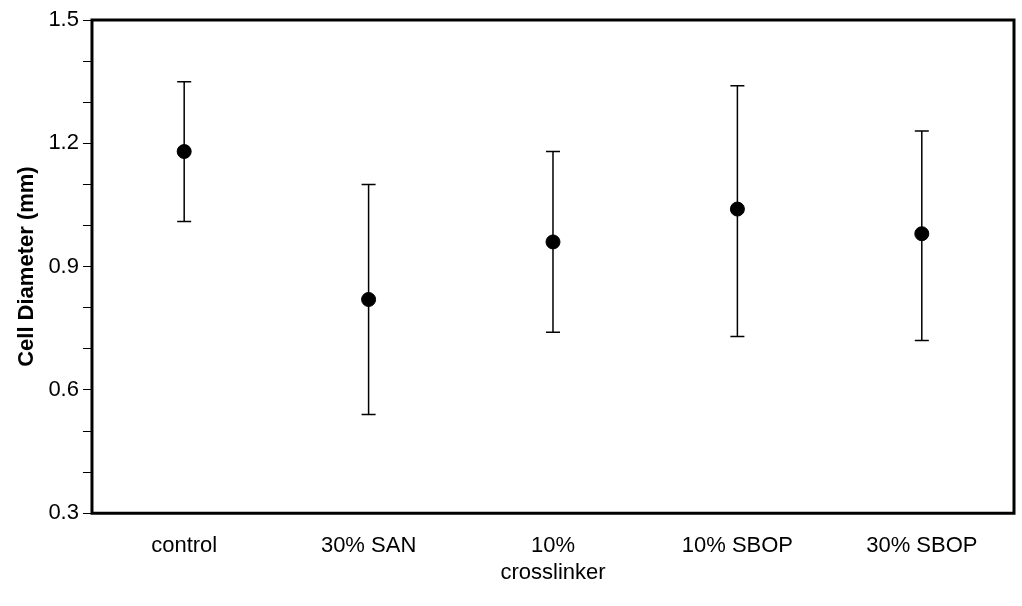 Image resolution: width=1022 pixels, height=606 pixels. What do you see at coordinates (184, 545) in the screenshot?
I see `x-tick-label: control` at bounding box center [184, 545].